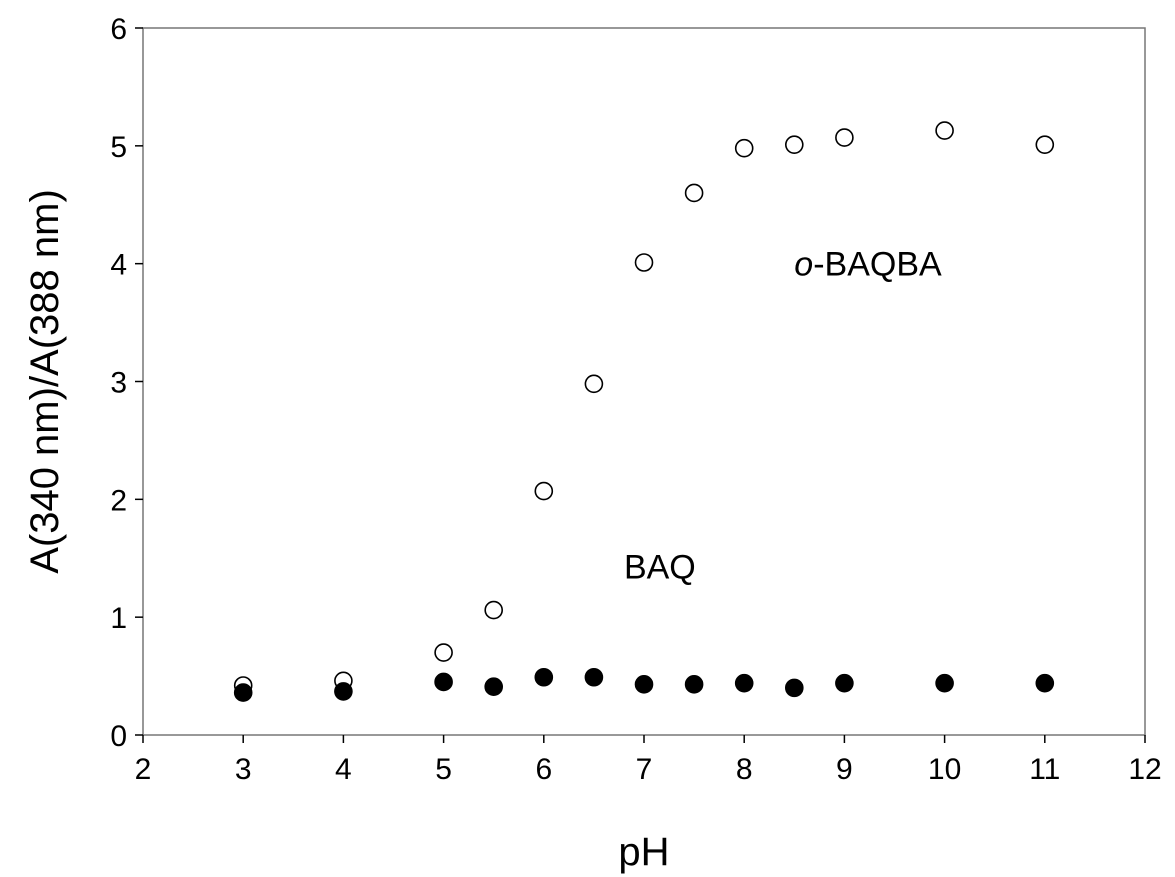  I want to click on y-tick-label: 0, so click(118, 736).